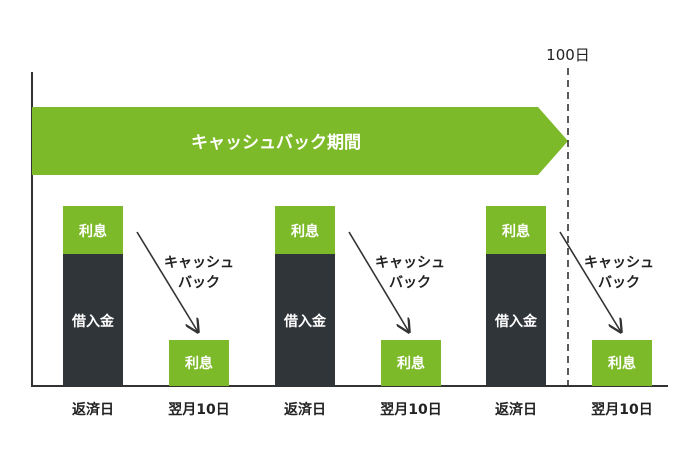 This screenshot has width=700, height=462. I want to click on cashback-period-banner, so click(300, 141).